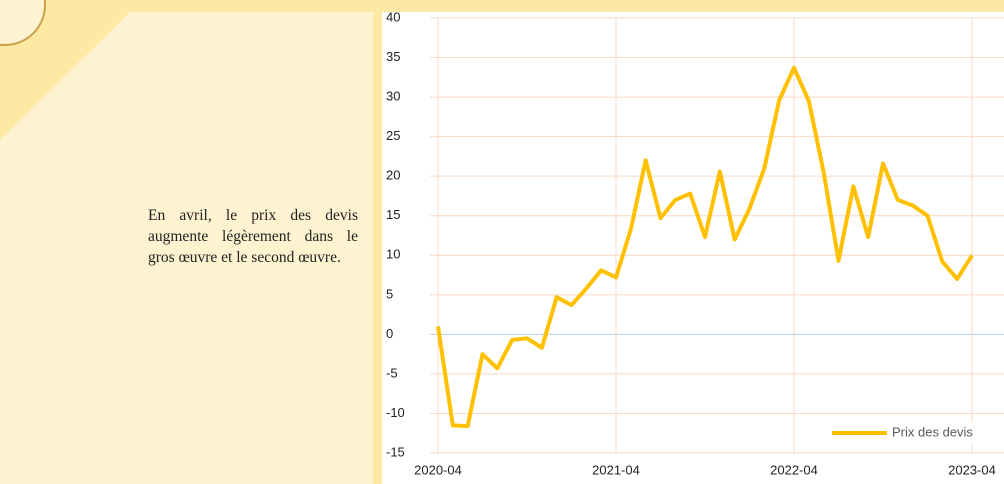 Image resolution: width=1004 pixels, height=484 pixels. Describe the element at coordinates (395, 412) in the screenshot. I see `y-tick-label: -10` at that location.